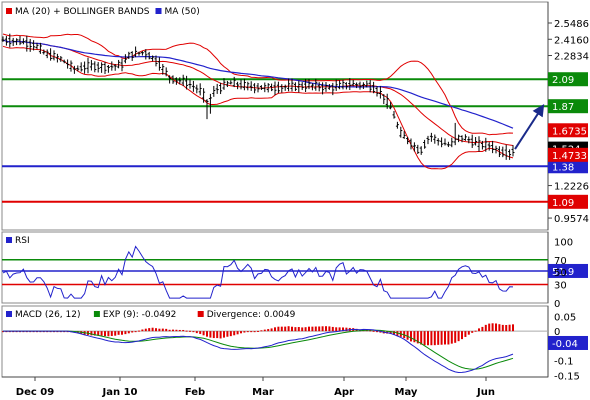  Describe the element at coordinates (158, 11) in the screenshot. I see `legend-swatch` at that location.